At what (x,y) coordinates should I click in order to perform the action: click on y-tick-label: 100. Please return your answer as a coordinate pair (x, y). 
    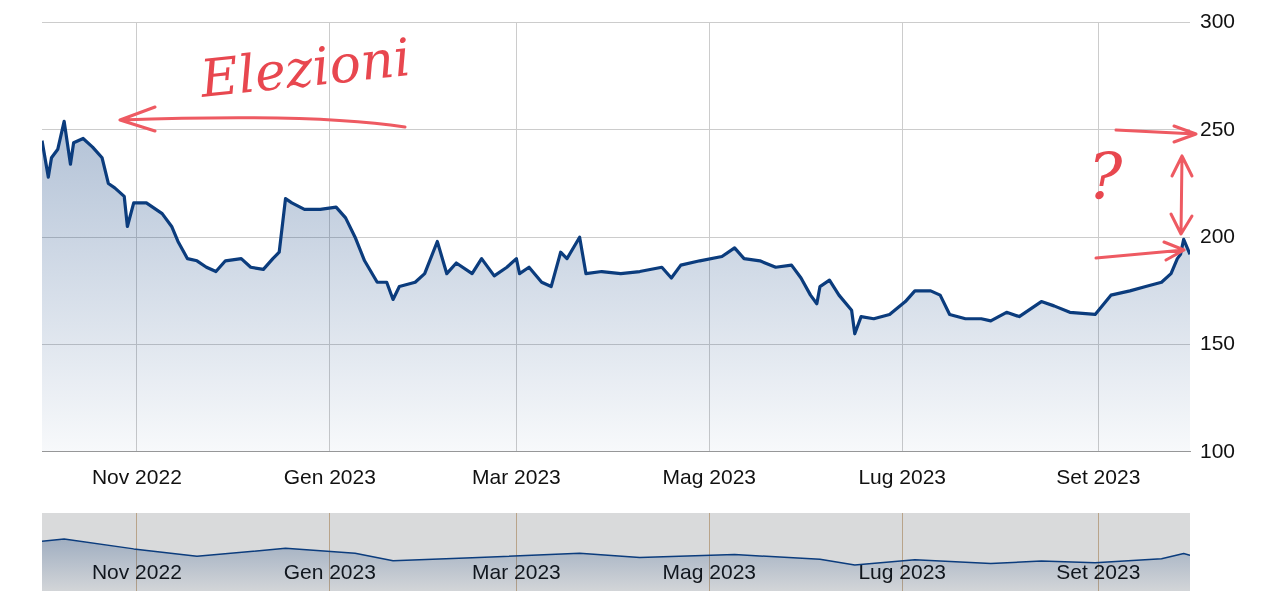
    Looking at the image, I should click on (1218, 450).